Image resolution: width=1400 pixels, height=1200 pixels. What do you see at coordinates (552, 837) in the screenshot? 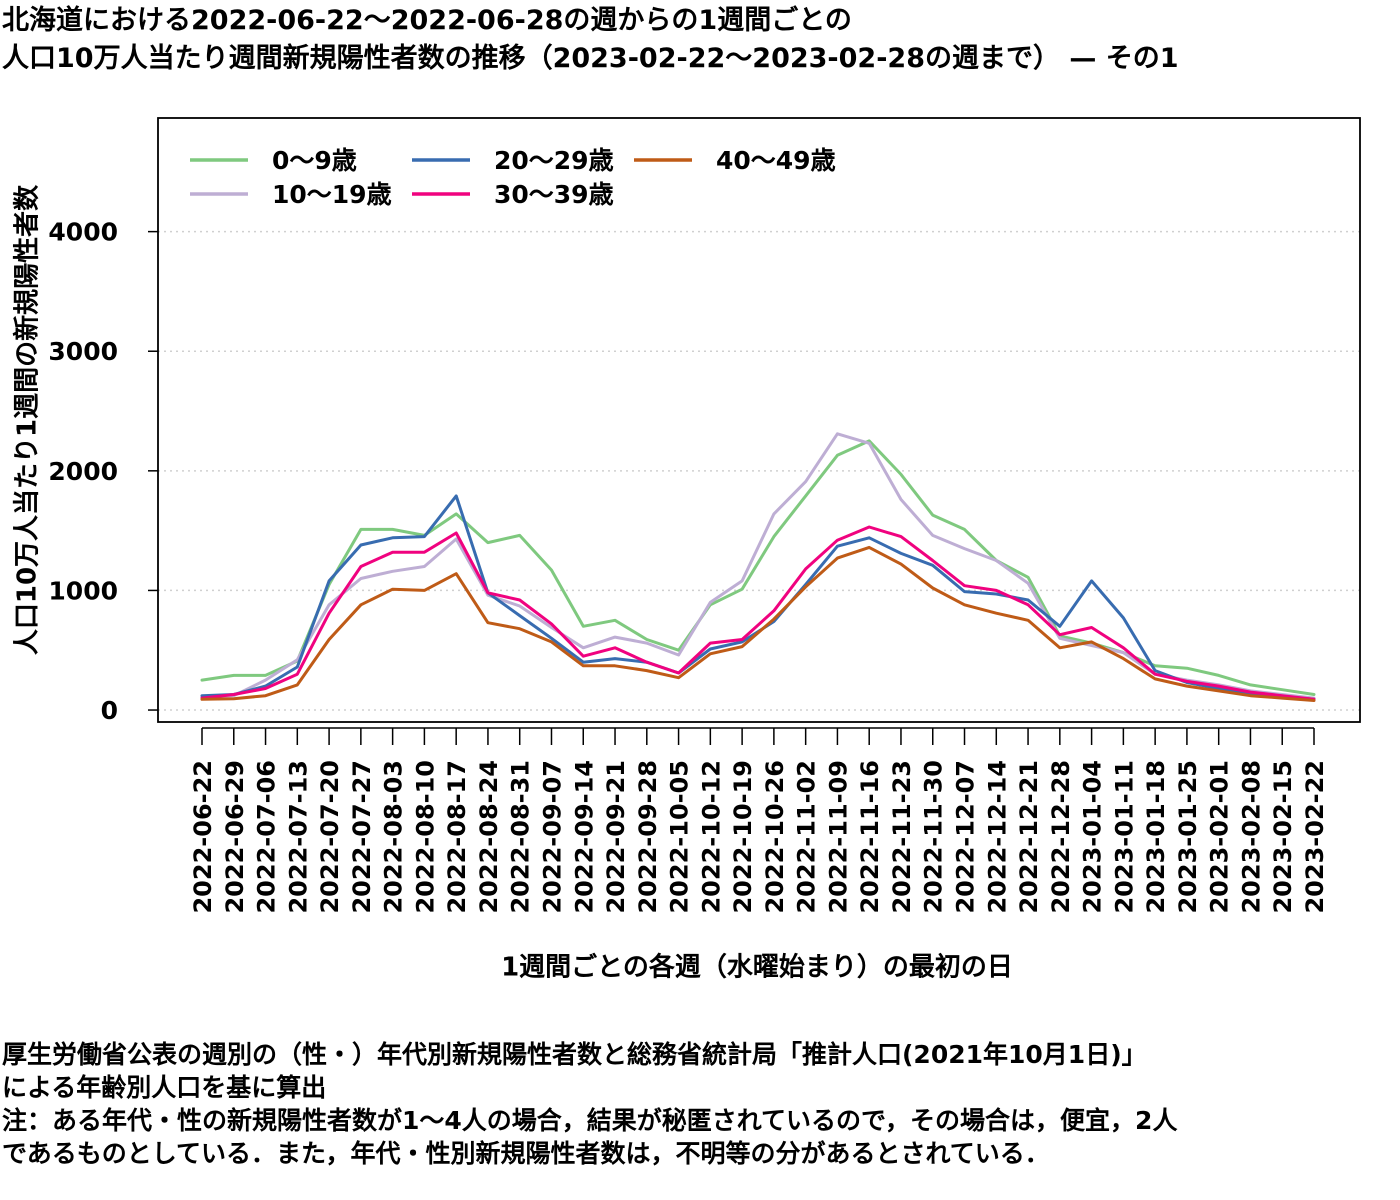
I see `x-tick-label: 2022-09-07` at bounding box center [552, 837].